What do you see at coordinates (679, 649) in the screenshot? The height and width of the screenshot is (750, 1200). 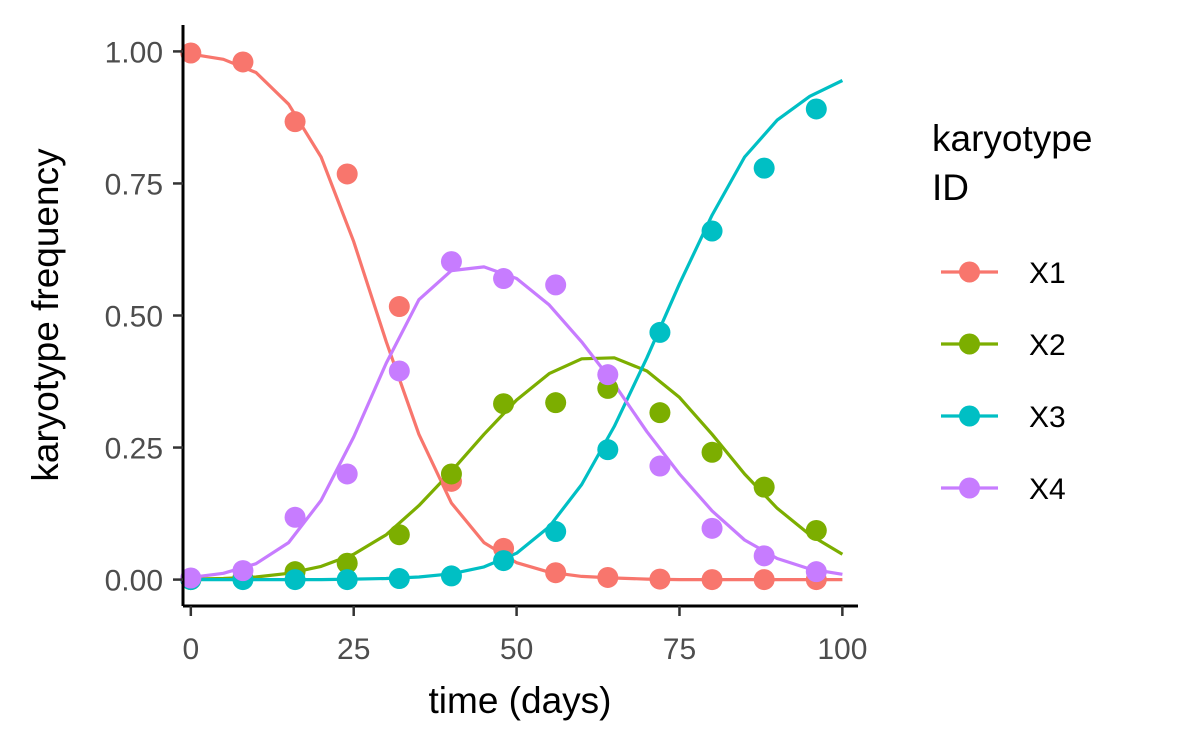 I see `x-tick-label: 75` at bounding box center [679, 649].